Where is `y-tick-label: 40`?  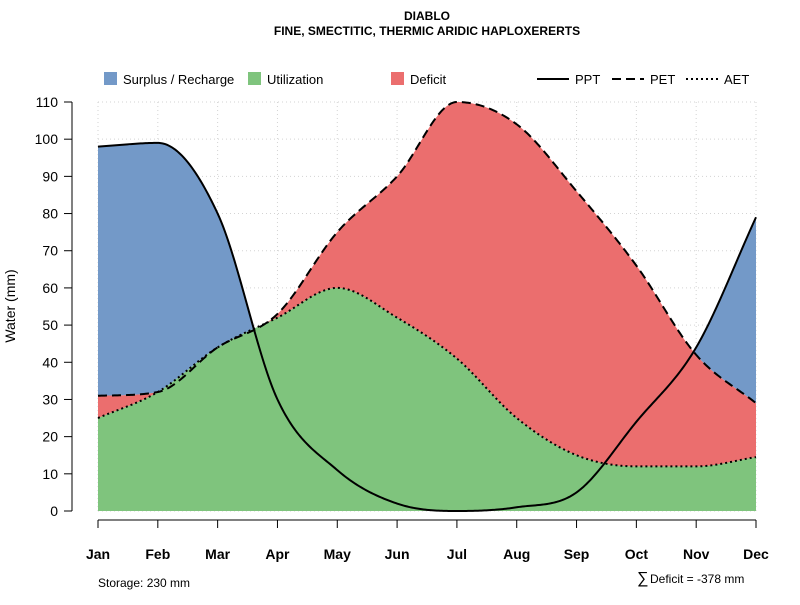
y-tick-label: 40 is located at coordinates (50, 362).